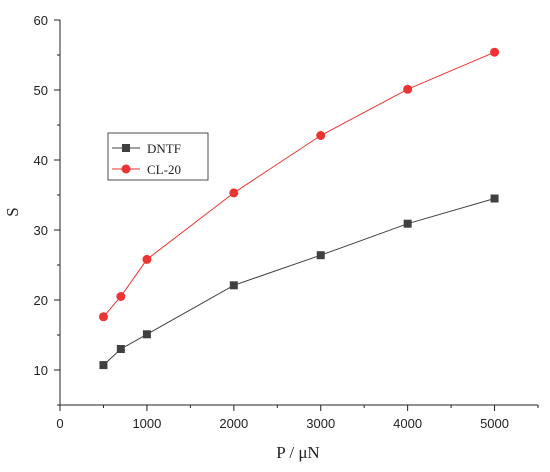 This screenshot has height=472, width=550. What do you see at coordinates (407, 423) in the screenshot?
I see `x-tick-label: 4000` at bounding box center [407, 423].